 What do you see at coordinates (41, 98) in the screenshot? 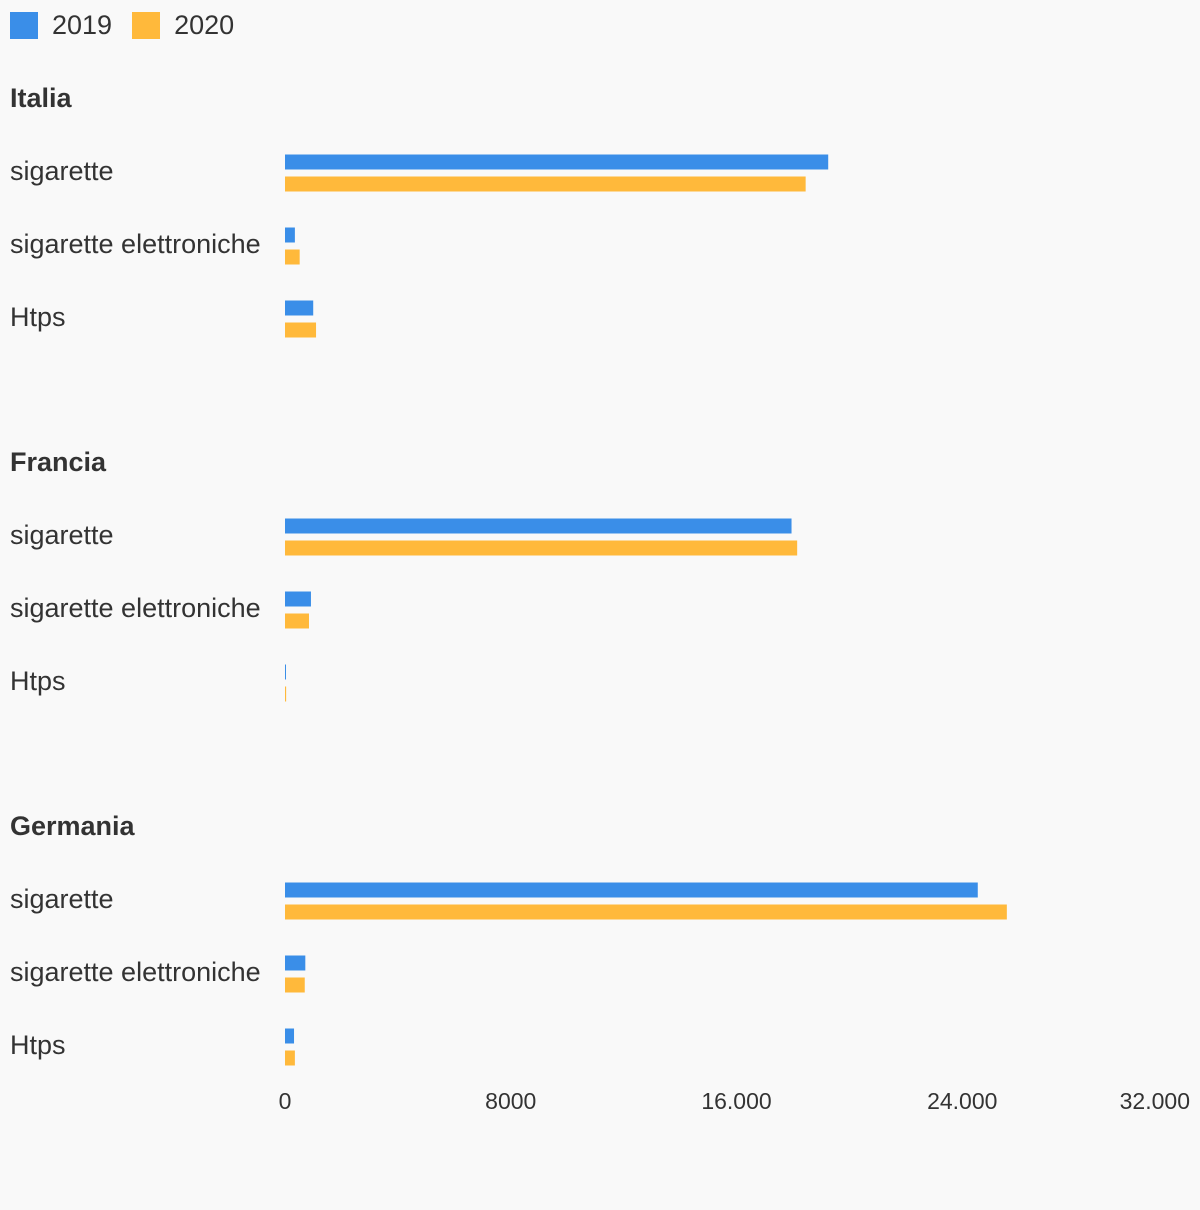
I see `group-title-italia: Italia` at bounding box center [41, 98].